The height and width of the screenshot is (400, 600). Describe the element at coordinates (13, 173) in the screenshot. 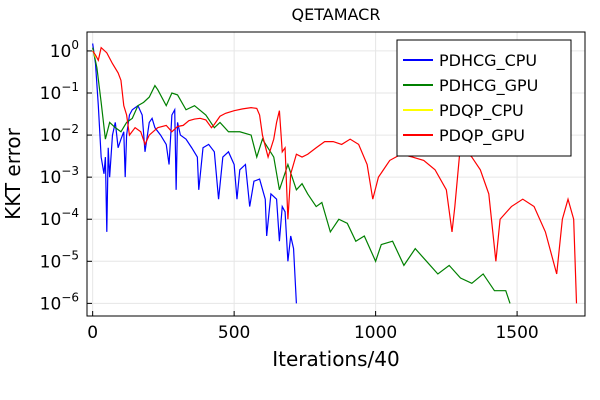

I see `y-axis-label: KKT error` at that location.